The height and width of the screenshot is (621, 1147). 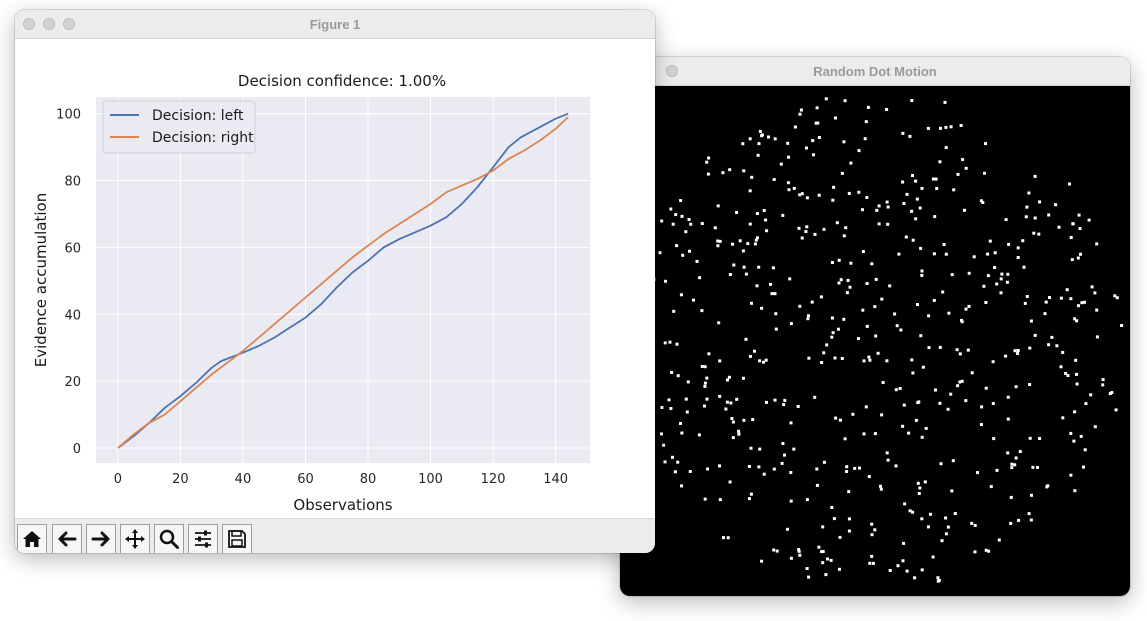 I want to click on minimize-button, so click(x=49, y=24).